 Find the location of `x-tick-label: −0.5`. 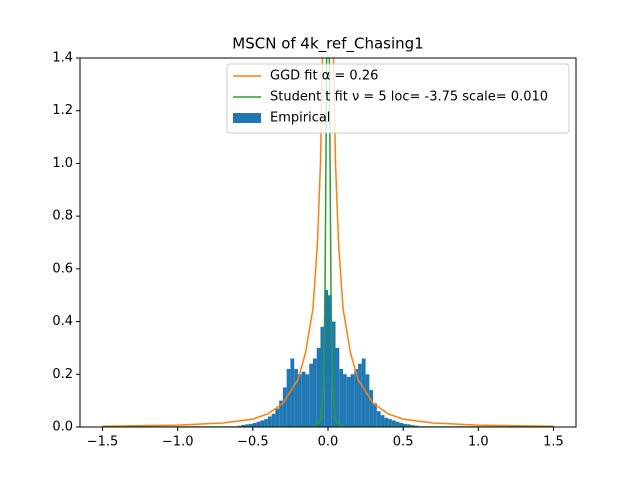

x-tick-label: −0.5 is located at coordinates (253, 442).